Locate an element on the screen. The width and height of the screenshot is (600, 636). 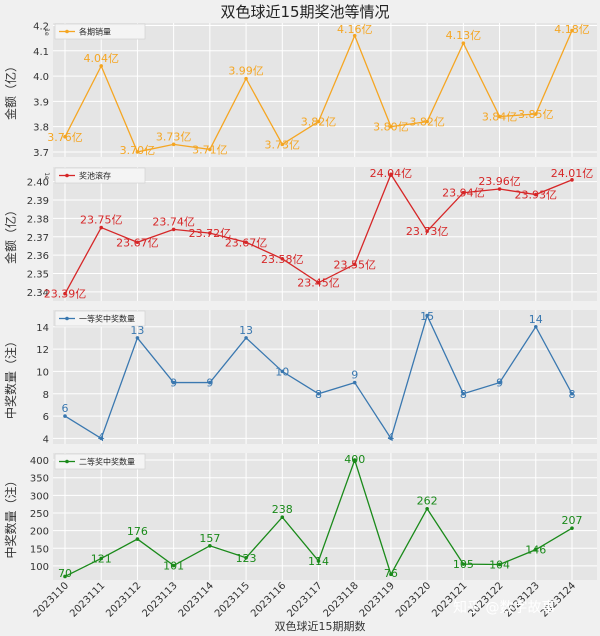
legend-label: 二等奖中奖数量 is located at coordinates (107, 462).